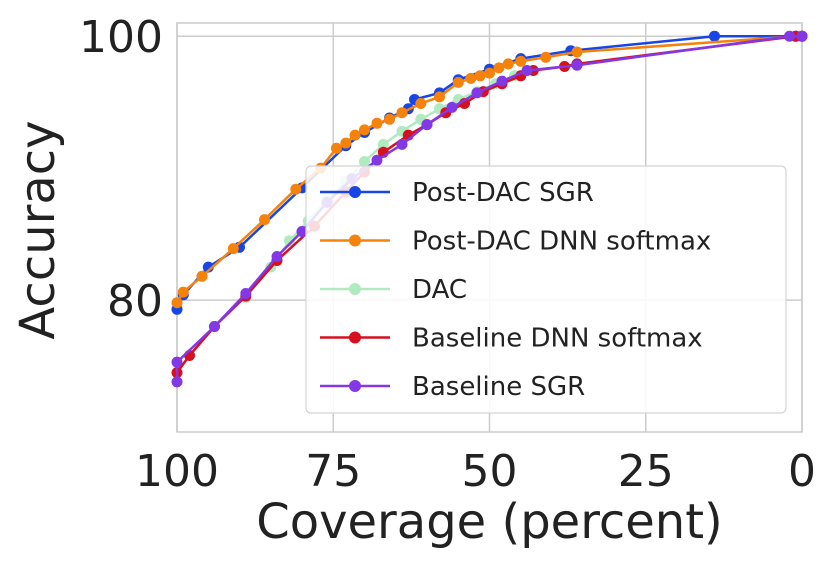 Image resolution: width=831 pixels, height=571 pixels. Describe the element at coordinates (38, 229) in the screenshot. I see `y-axis-title: Accuracy` at that location.